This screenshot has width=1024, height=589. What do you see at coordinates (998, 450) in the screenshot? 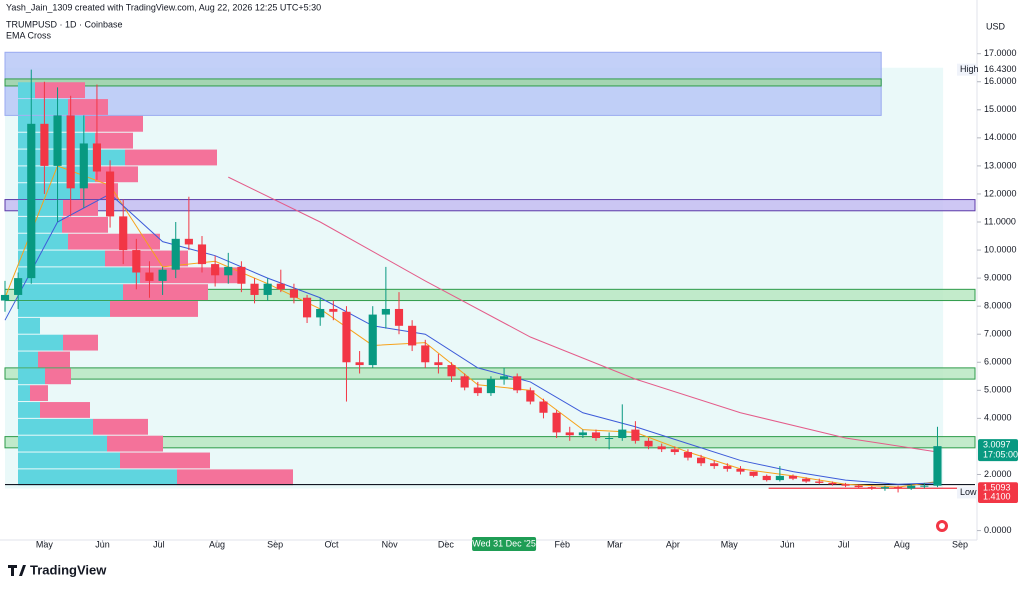
I see `last-price-badge` at bounding box center [998, 450].